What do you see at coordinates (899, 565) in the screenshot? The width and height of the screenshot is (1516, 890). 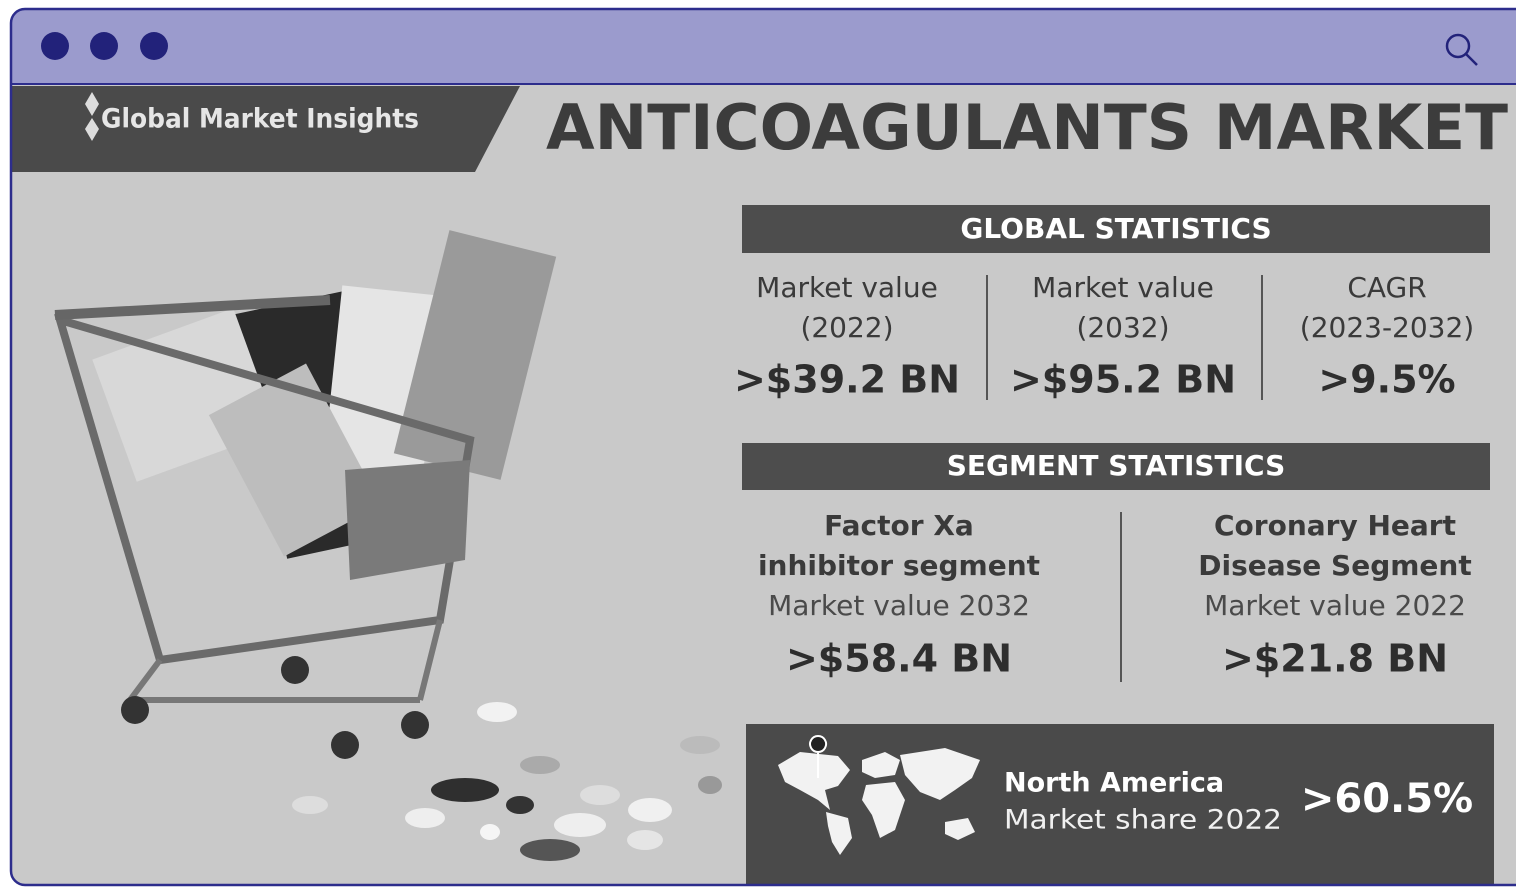 I see `segment-name: inhibitor segment` at bounding box center [899, 565].